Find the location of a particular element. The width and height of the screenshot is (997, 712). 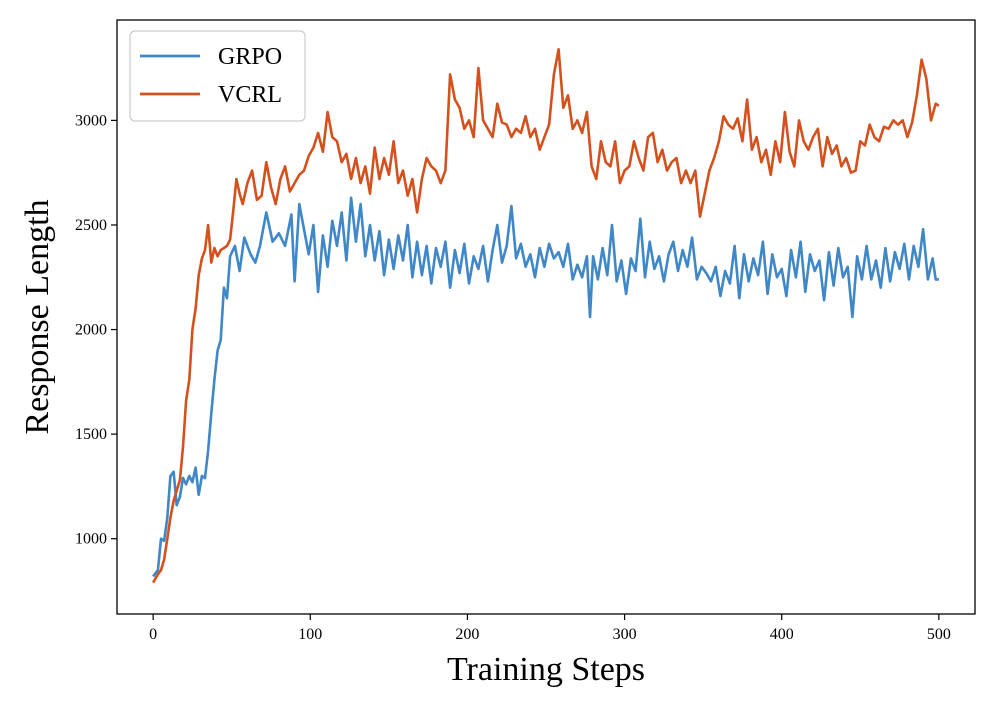

legend-box is located at coordinates (217, 76).